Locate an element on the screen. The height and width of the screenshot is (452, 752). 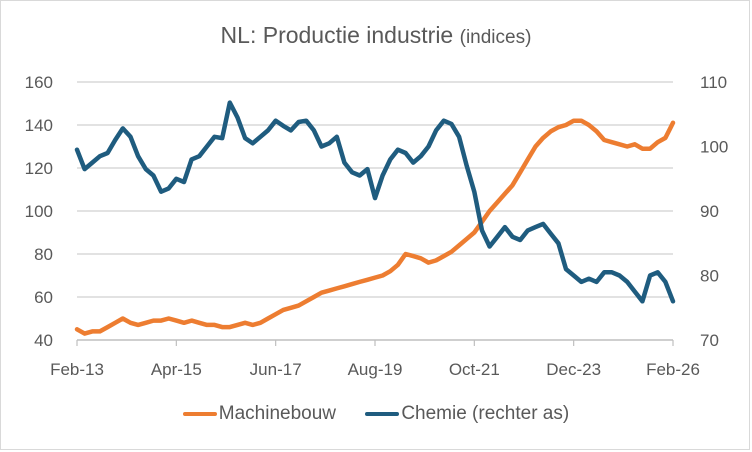
y-left-tick-label: 160 is located at coordinates (39, 82).